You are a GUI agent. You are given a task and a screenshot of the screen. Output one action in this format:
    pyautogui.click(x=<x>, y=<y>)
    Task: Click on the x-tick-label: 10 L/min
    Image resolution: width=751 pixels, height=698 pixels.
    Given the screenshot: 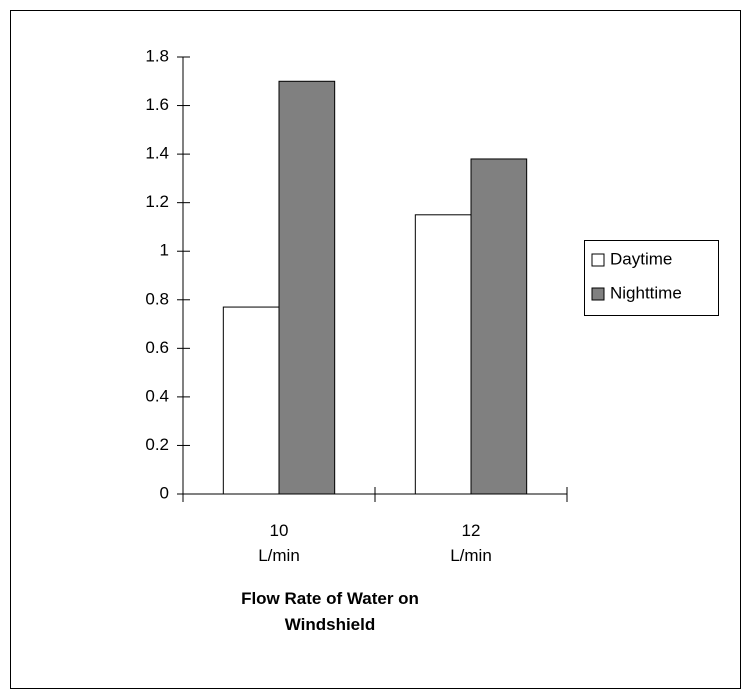 What is the action you would take?
    pyautogui.click(x=279, y=543)
    